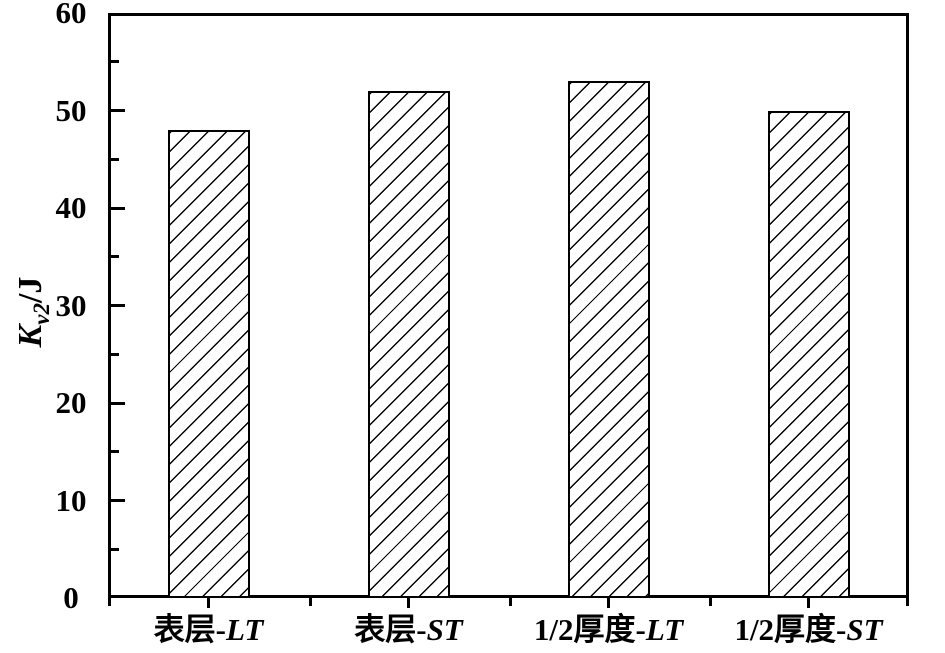 The height and width of the screenshot is (653, 945). I want to click on y-tick-label: 40, so click(71, 207).